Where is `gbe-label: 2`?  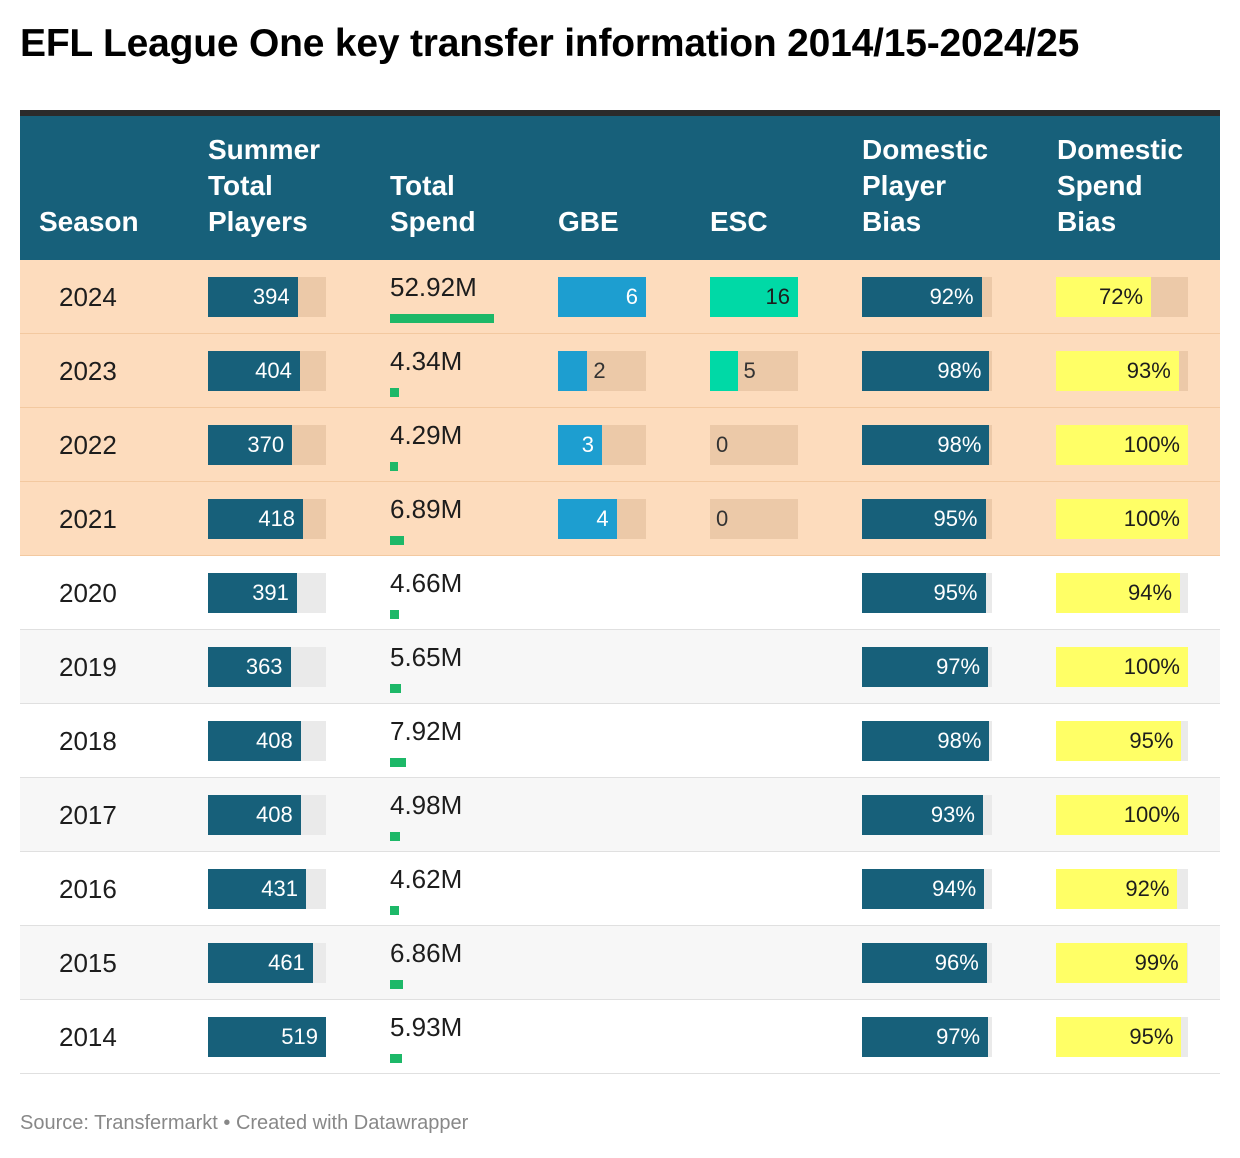
gbe-label: 2 is located at coordinates (599, 370).